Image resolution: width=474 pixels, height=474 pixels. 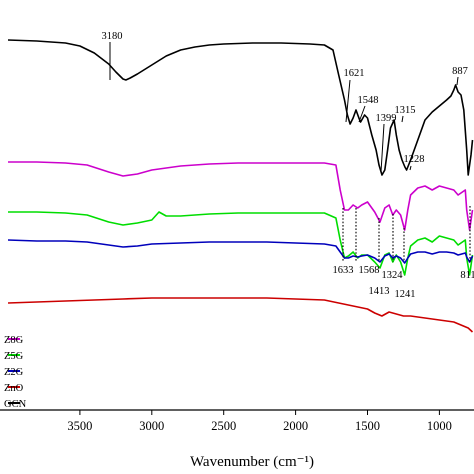 What do you see at coordinates (406, 234) in the screenshot?
I see `peak-markers` at bounding box center [406, 234].